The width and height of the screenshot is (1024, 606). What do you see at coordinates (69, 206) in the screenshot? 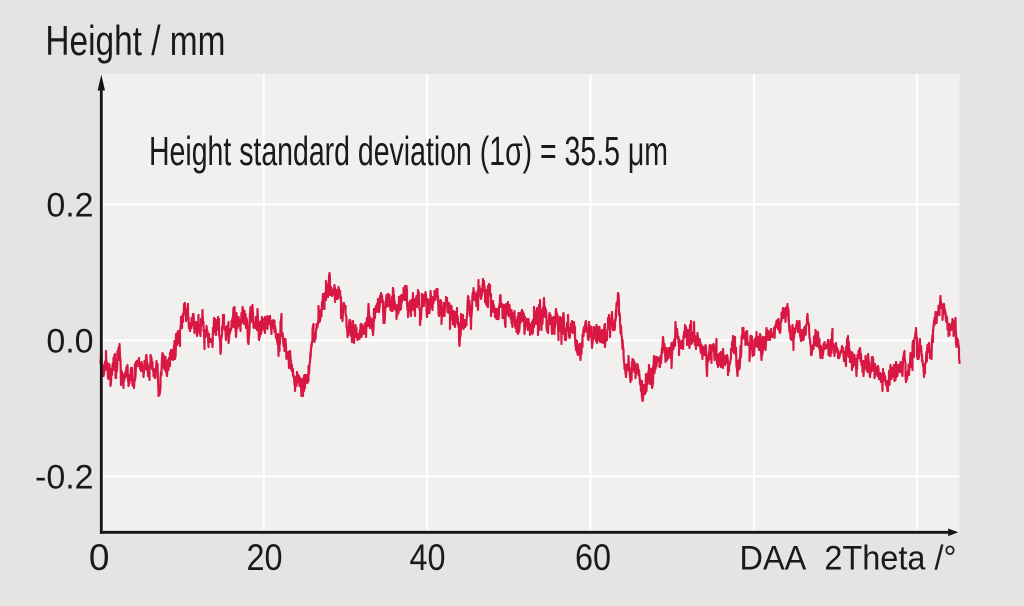
I see `svg-text: 0.2` at bounding box center [69, 206].